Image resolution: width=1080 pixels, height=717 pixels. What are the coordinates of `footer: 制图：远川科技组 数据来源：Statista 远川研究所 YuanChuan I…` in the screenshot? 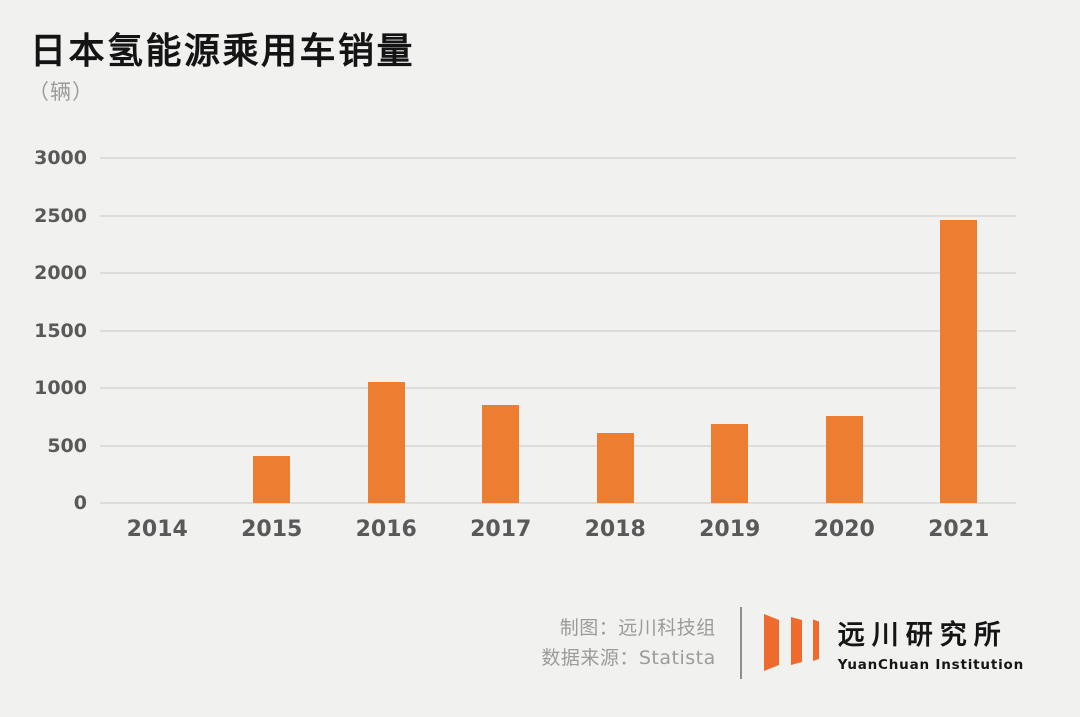 It's located at (782, 643).